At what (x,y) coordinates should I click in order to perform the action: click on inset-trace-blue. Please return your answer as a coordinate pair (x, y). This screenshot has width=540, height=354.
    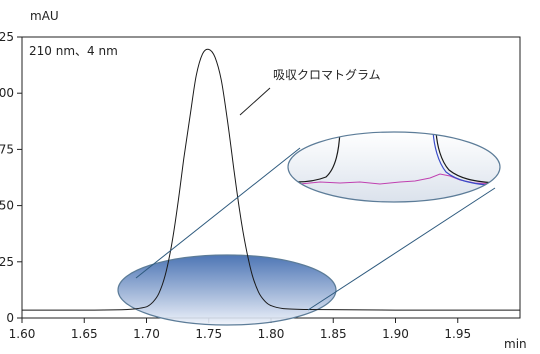
    Looking at the image, I should click on (465, 159).